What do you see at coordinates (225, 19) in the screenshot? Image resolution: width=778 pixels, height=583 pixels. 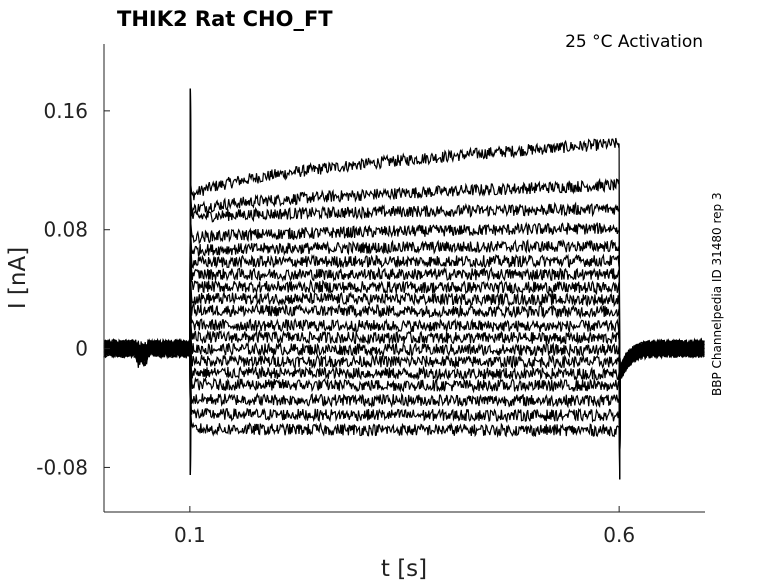 I see `chart-title: THIK2 Rat CHO_FT` at bounding box center [225, 19].